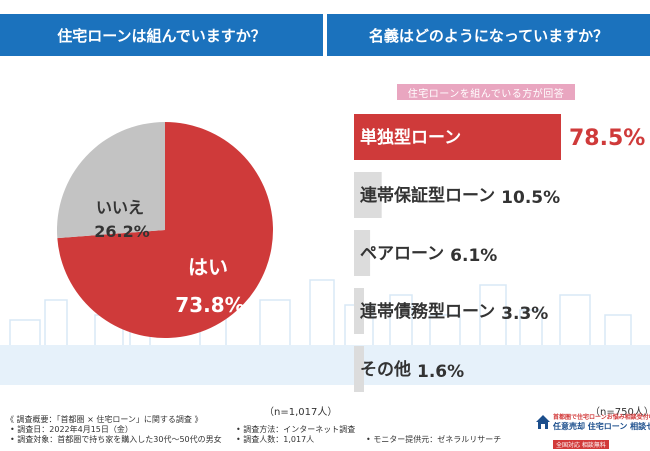 Image resolution: width=650 pixels, height=451 pixels. Describe the element at coordinates (120, 207) in the screenshot. I see `pie-label-no: いいえ` at that location.